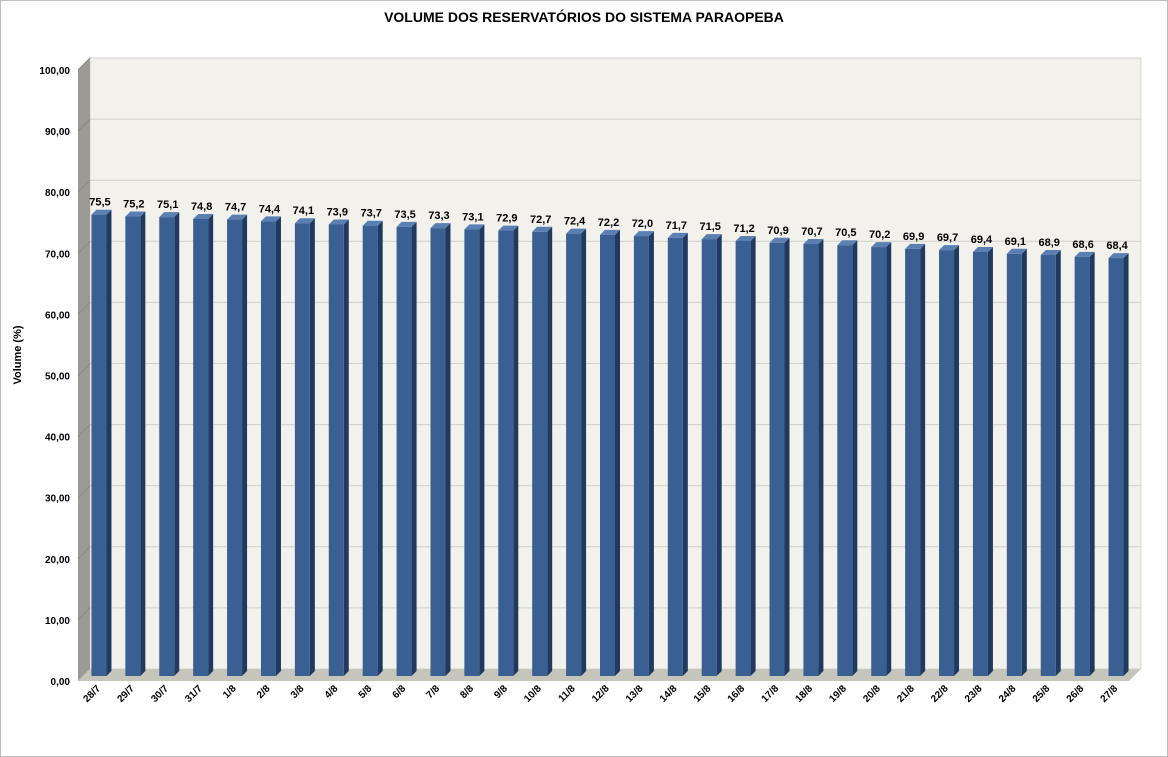  What do you see at coordinates (703, 694) in the screenshot?
I see `x-tick-label: 15/8` at bounding box center [703, 694].